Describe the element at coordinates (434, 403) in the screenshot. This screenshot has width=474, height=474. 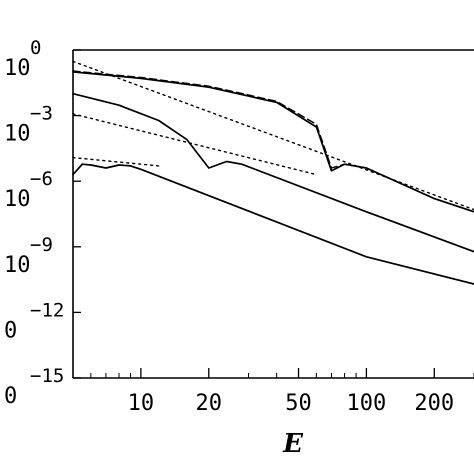
I see `x-tick-label: 200` at that location.